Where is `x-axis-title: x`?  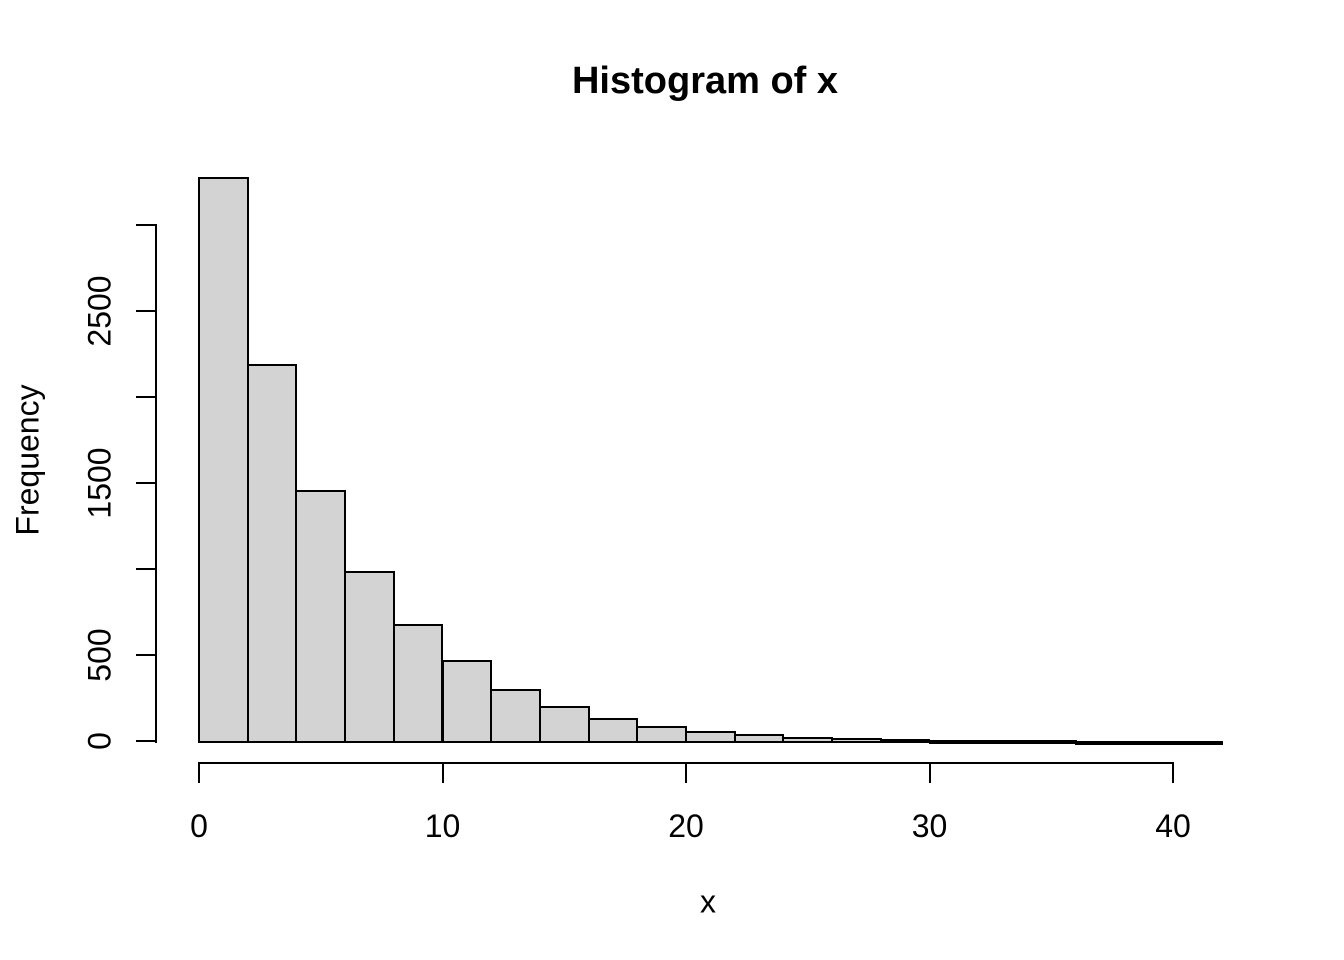
x-axis-title: x is located at coordinates (708, 901).